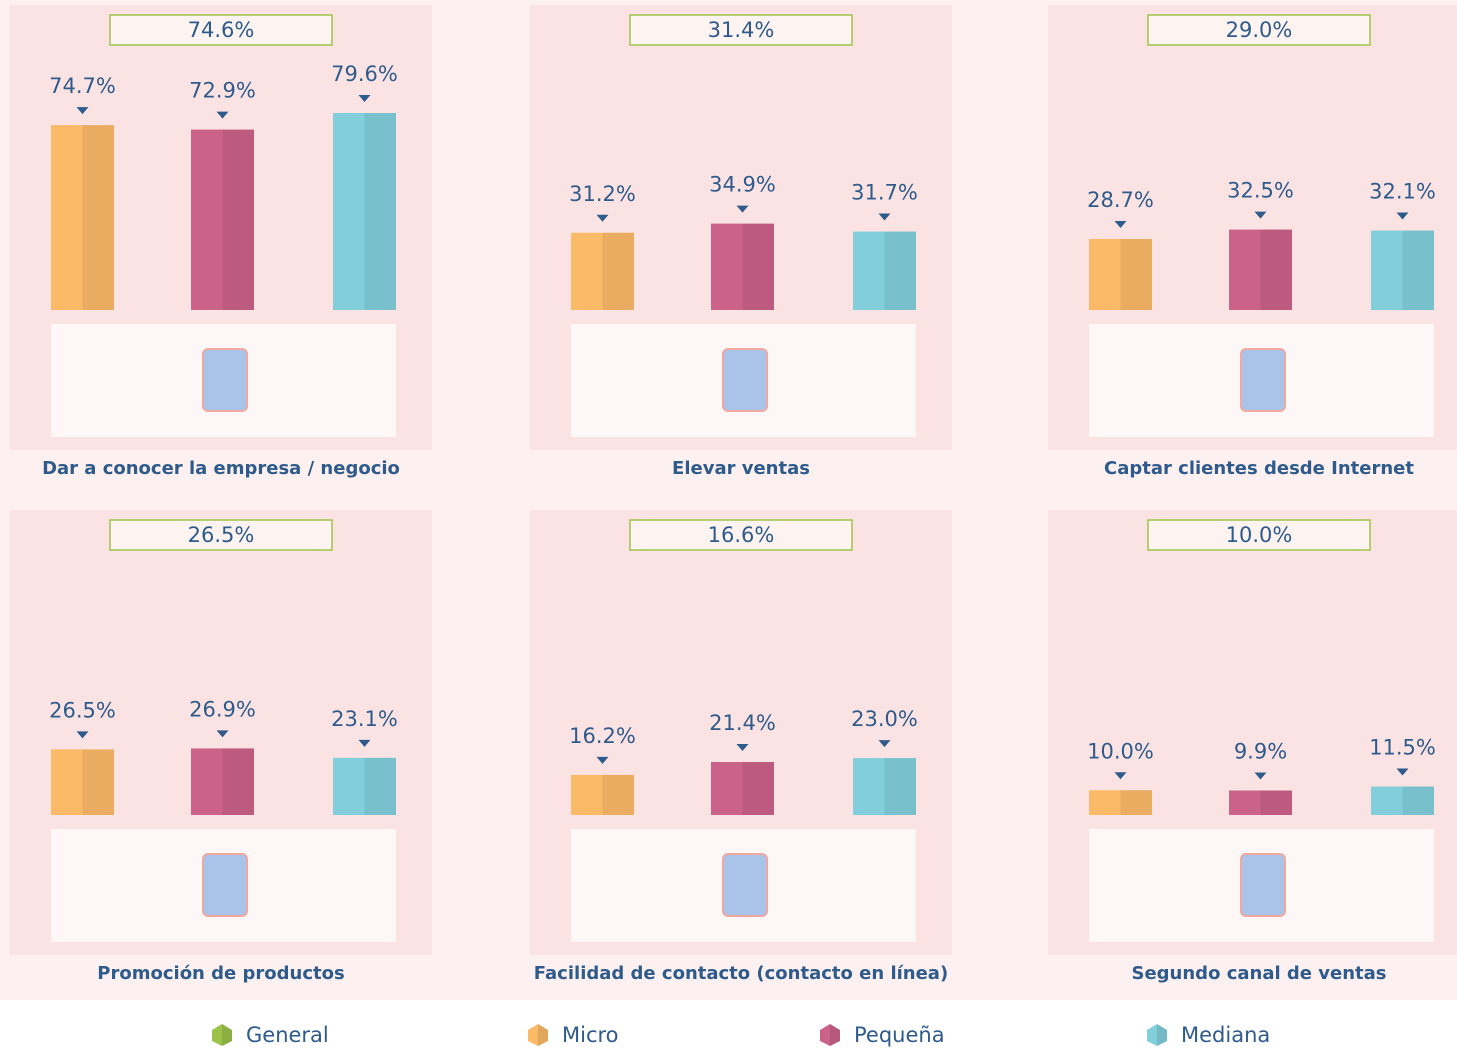 The height and width of the screenshot is (1049, 1457). Describe the element at coordinates (82, 710) in the screenshot. I see `bar-value-label: 26.5%` at that location.